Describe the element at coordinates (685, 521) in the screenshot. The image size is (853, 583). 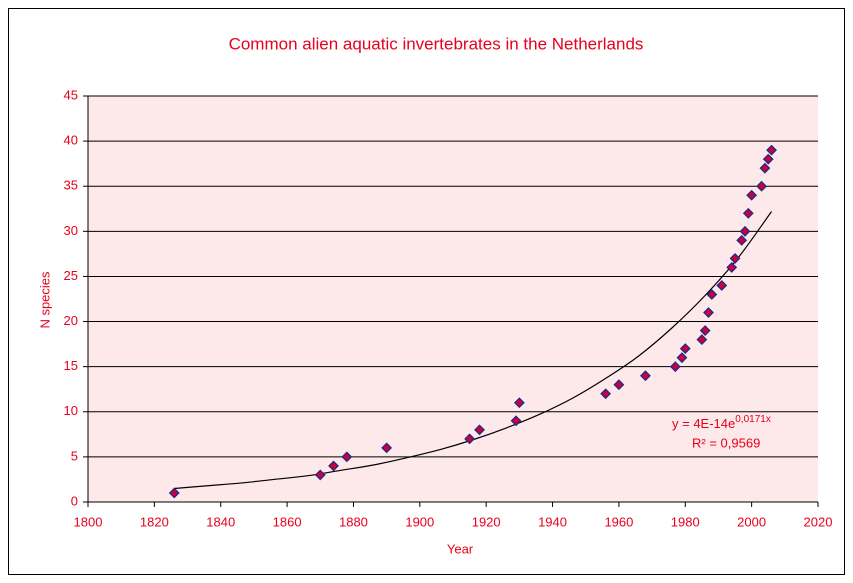
I see `x-tick-label: 1980` at that location.